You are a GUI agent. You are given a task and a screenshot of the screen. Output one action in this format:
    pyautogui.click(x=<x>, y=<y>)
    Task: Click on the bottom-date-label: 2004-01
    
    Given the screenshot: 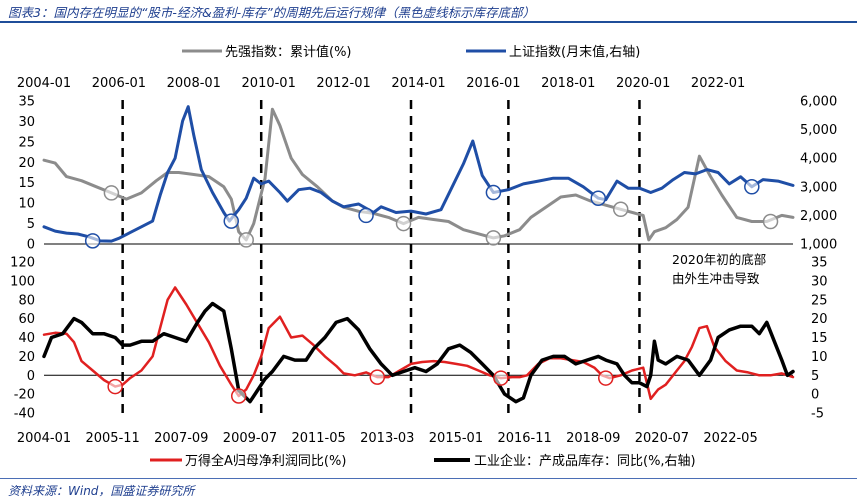 What is the action you would take?
    pyautogui.click(x=44, y=438)
    